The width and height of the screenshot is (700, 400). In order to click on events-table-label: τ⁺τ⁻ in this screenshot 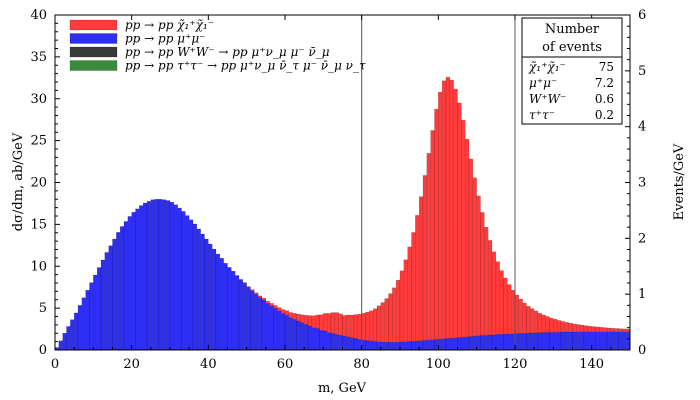, I will do `click(542, 115)`.